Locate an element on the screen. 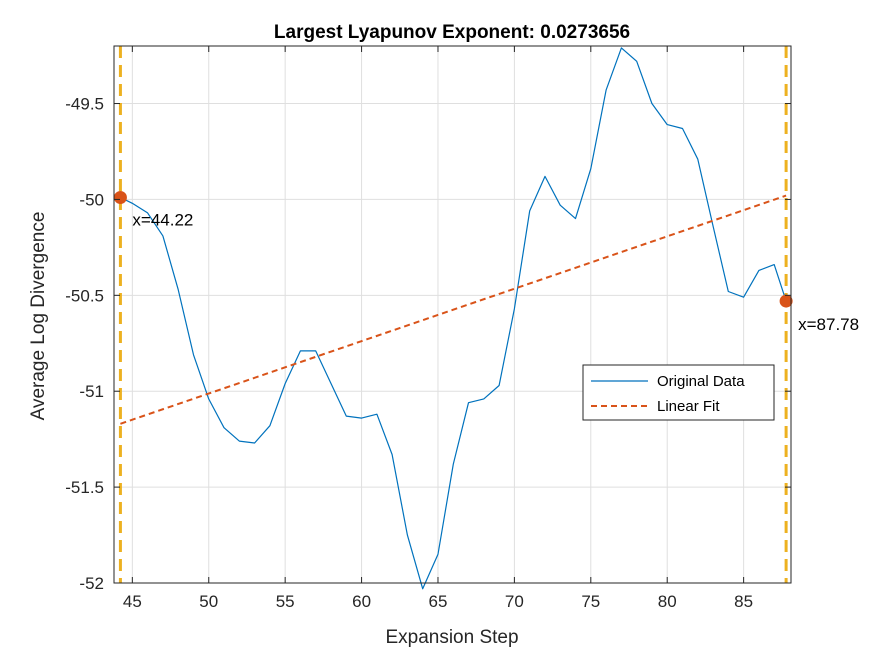 This screenshot has width=875, height=656. chart-title: Largest Lyapunov Exponent: 0.0273656 is located at coordinates (452, 32).